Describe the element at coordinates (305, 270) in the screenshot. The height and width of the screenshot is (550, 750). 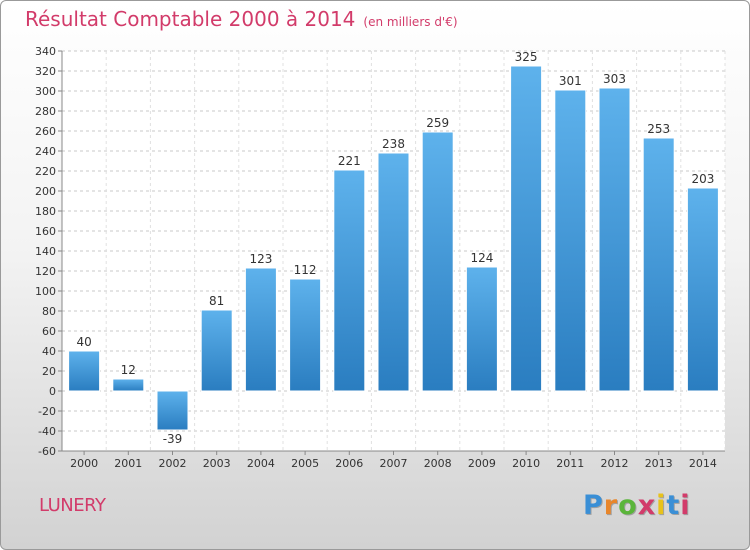
I see `data-label: 112` at that location.